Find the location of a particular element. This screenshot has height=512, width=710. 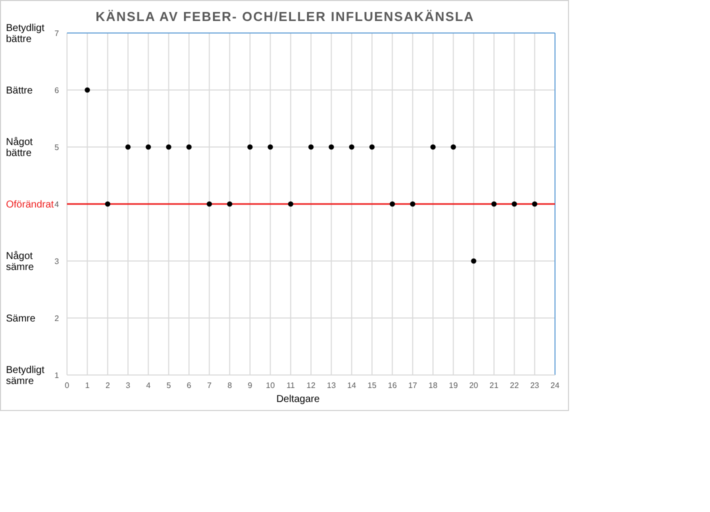

text: Betydligt bättre is located at coordinates (25, 34).